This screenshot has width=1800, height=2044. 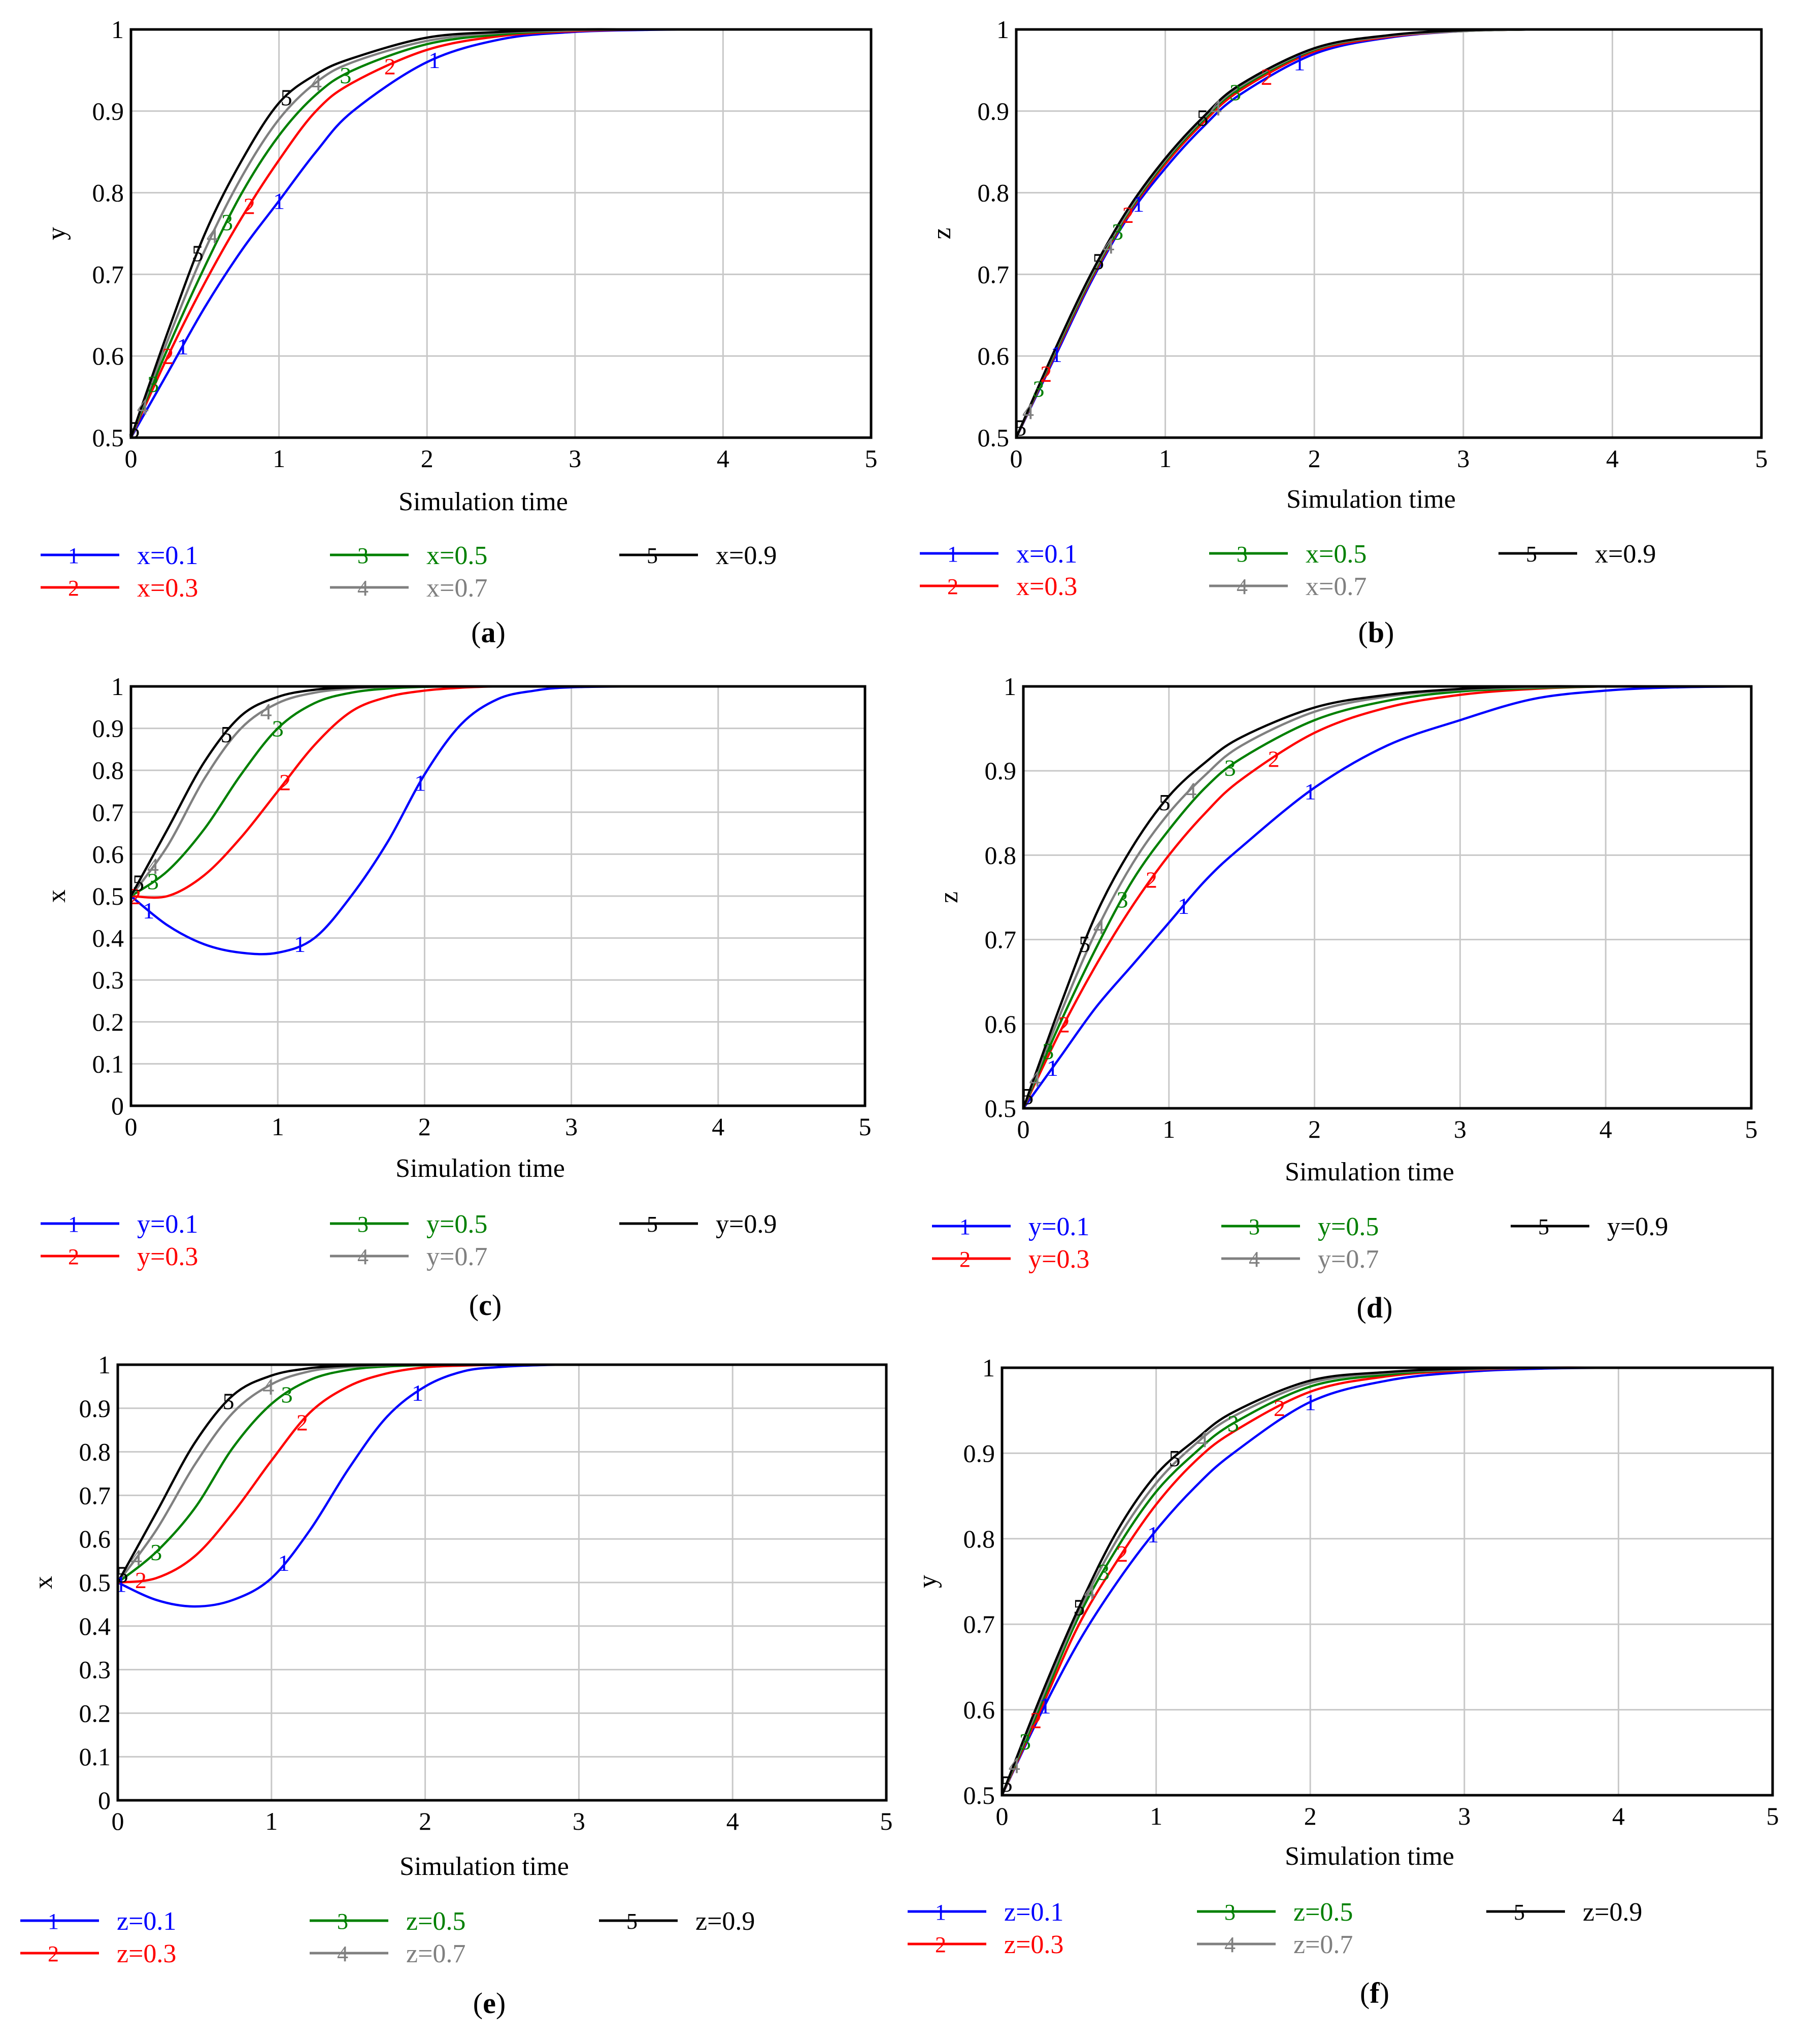 What do you see at coordinates (485, 1305) in the screenshot?
I see `panel-caption: (c)` at bounding box center [485, 1305].